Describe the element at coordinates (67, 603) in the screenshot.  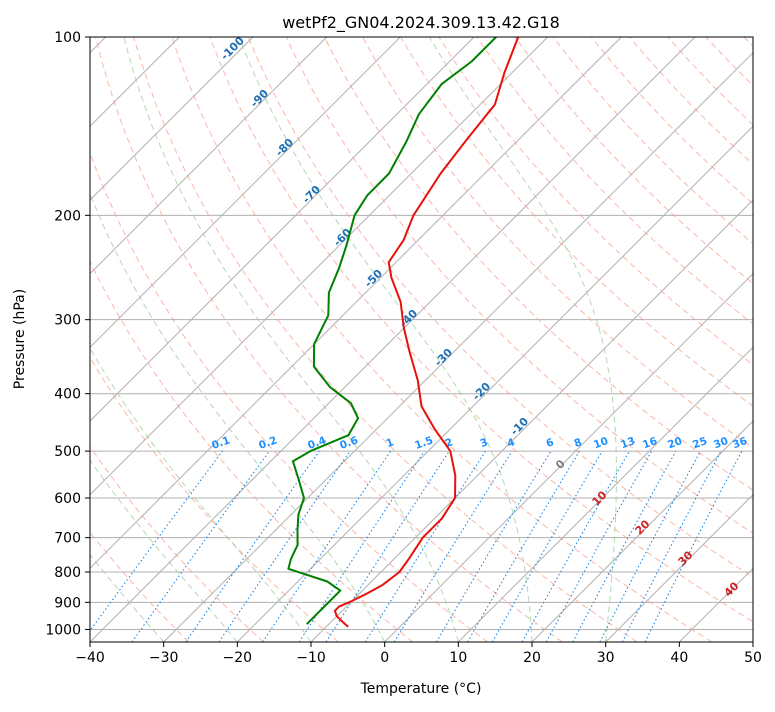
I see `y-tick-label: 900` at that location.